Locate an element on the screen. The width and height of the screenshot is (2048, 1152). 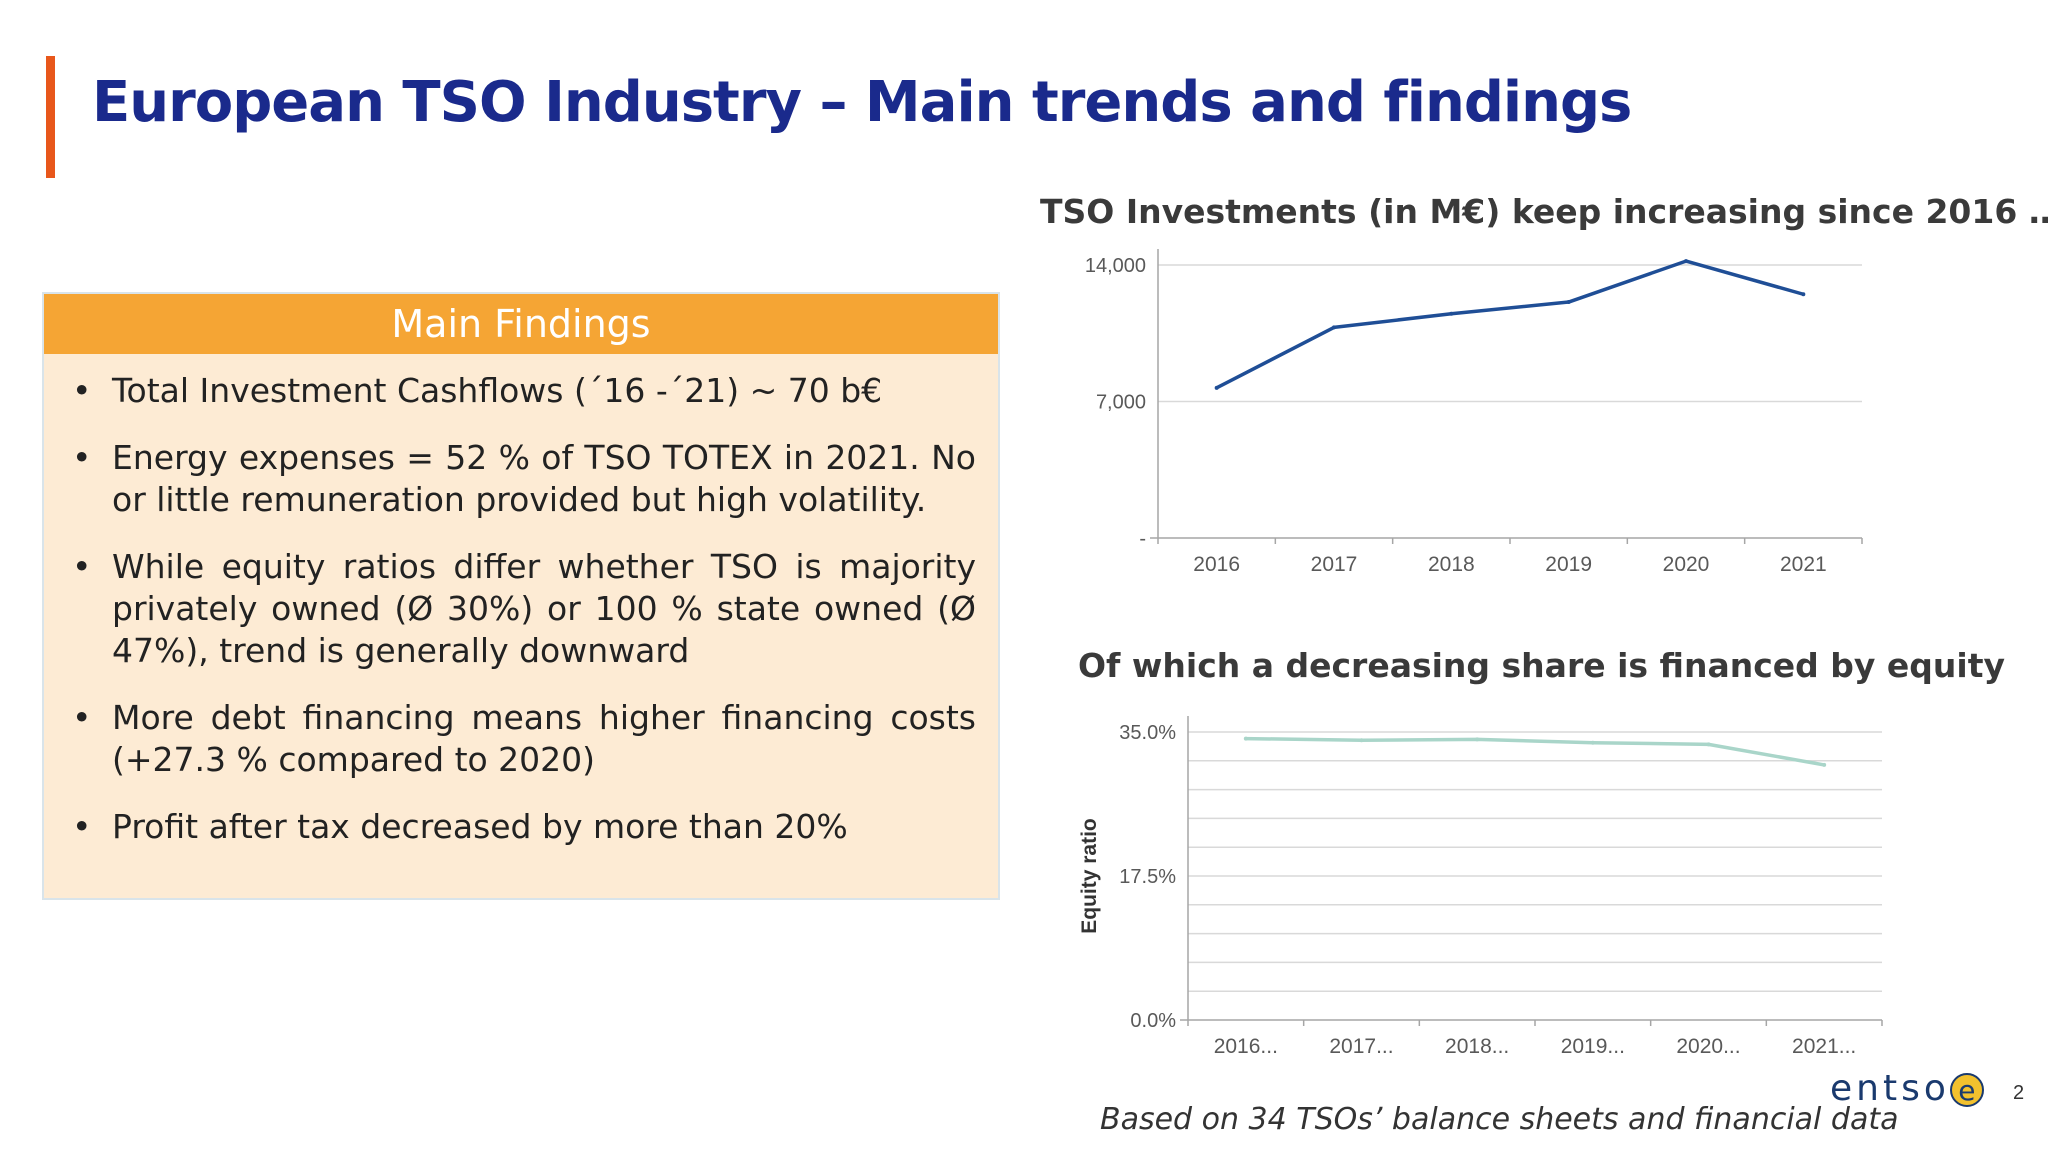
investments-y-tick-label: - is located at coordinates (1142, 539).